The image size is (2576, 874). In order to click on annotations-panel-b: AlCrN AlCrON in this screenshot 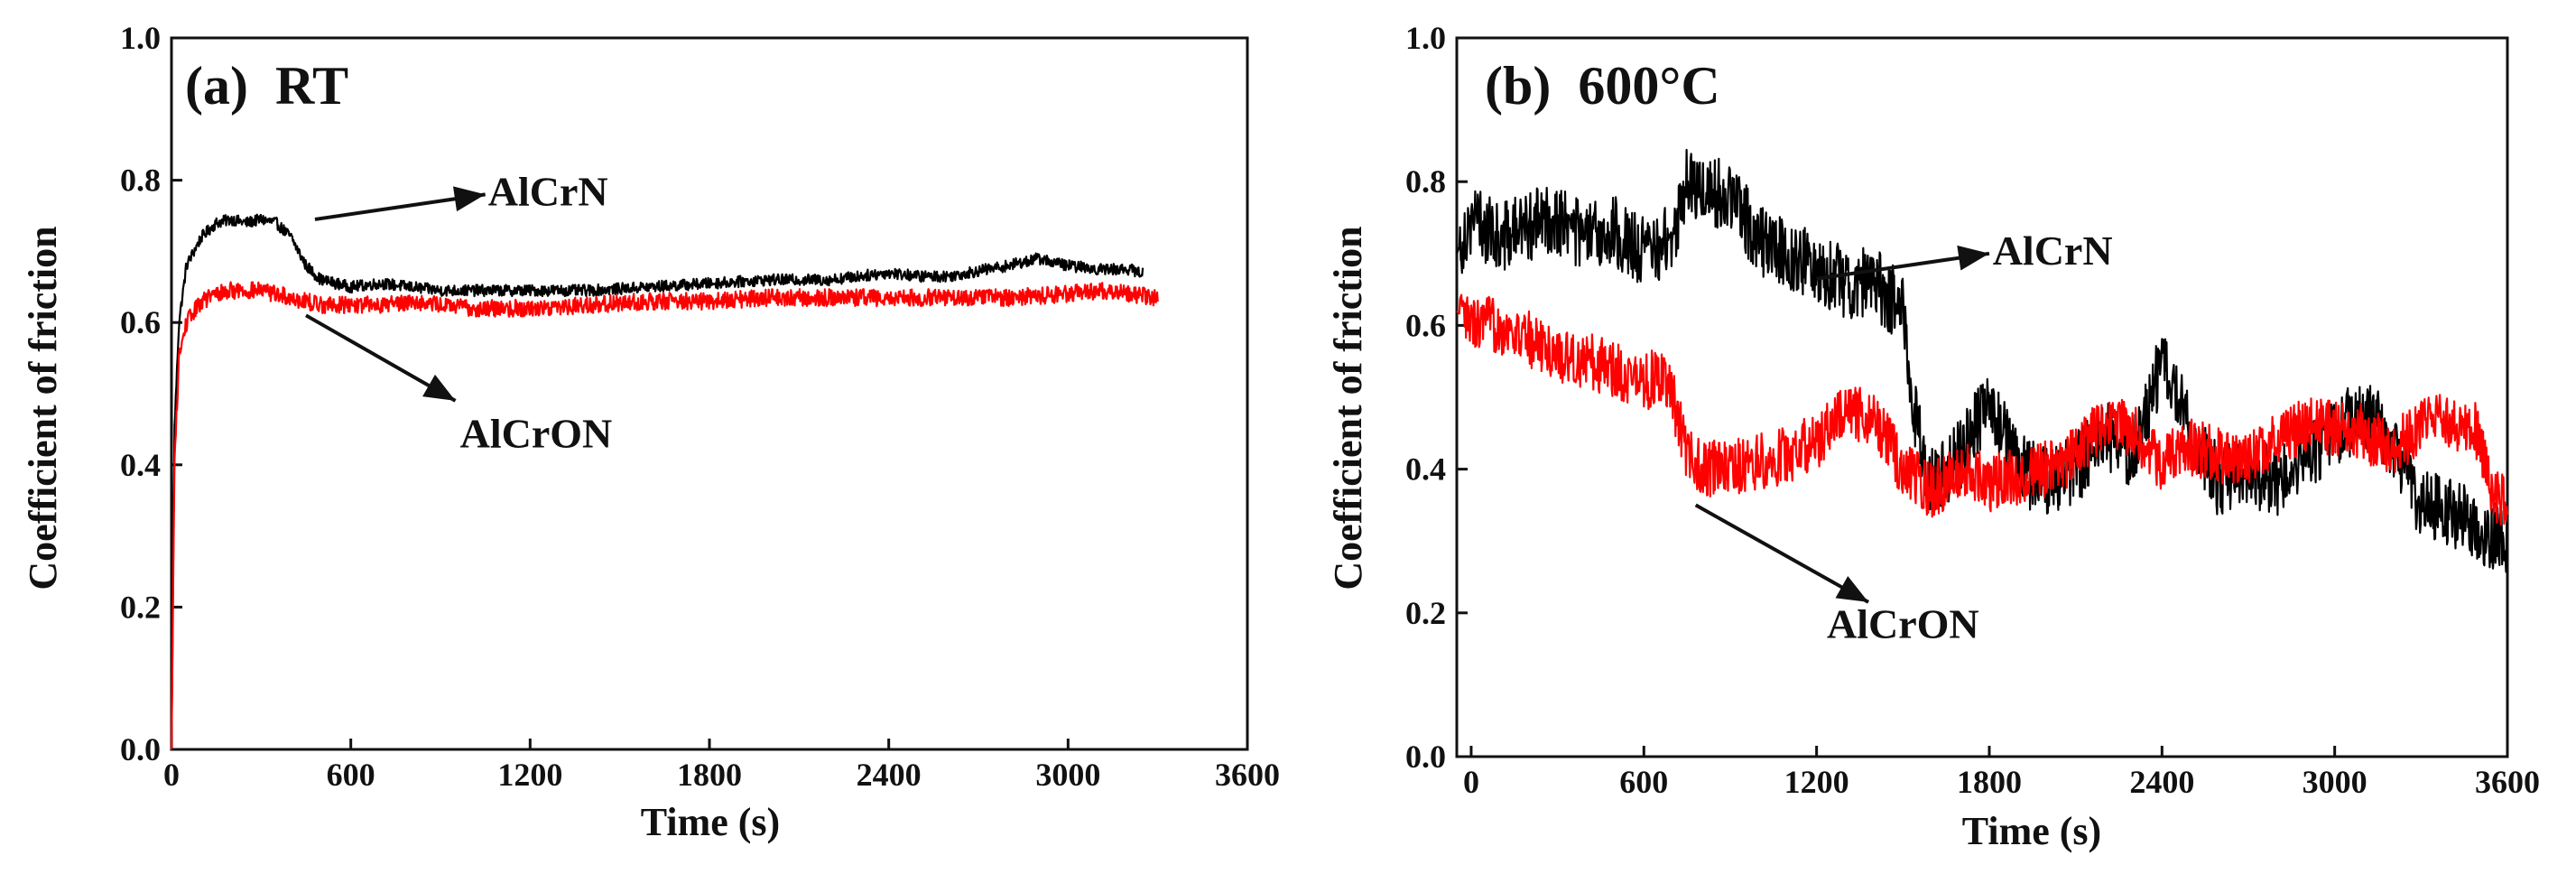, I will do `click(1904, 437)`.